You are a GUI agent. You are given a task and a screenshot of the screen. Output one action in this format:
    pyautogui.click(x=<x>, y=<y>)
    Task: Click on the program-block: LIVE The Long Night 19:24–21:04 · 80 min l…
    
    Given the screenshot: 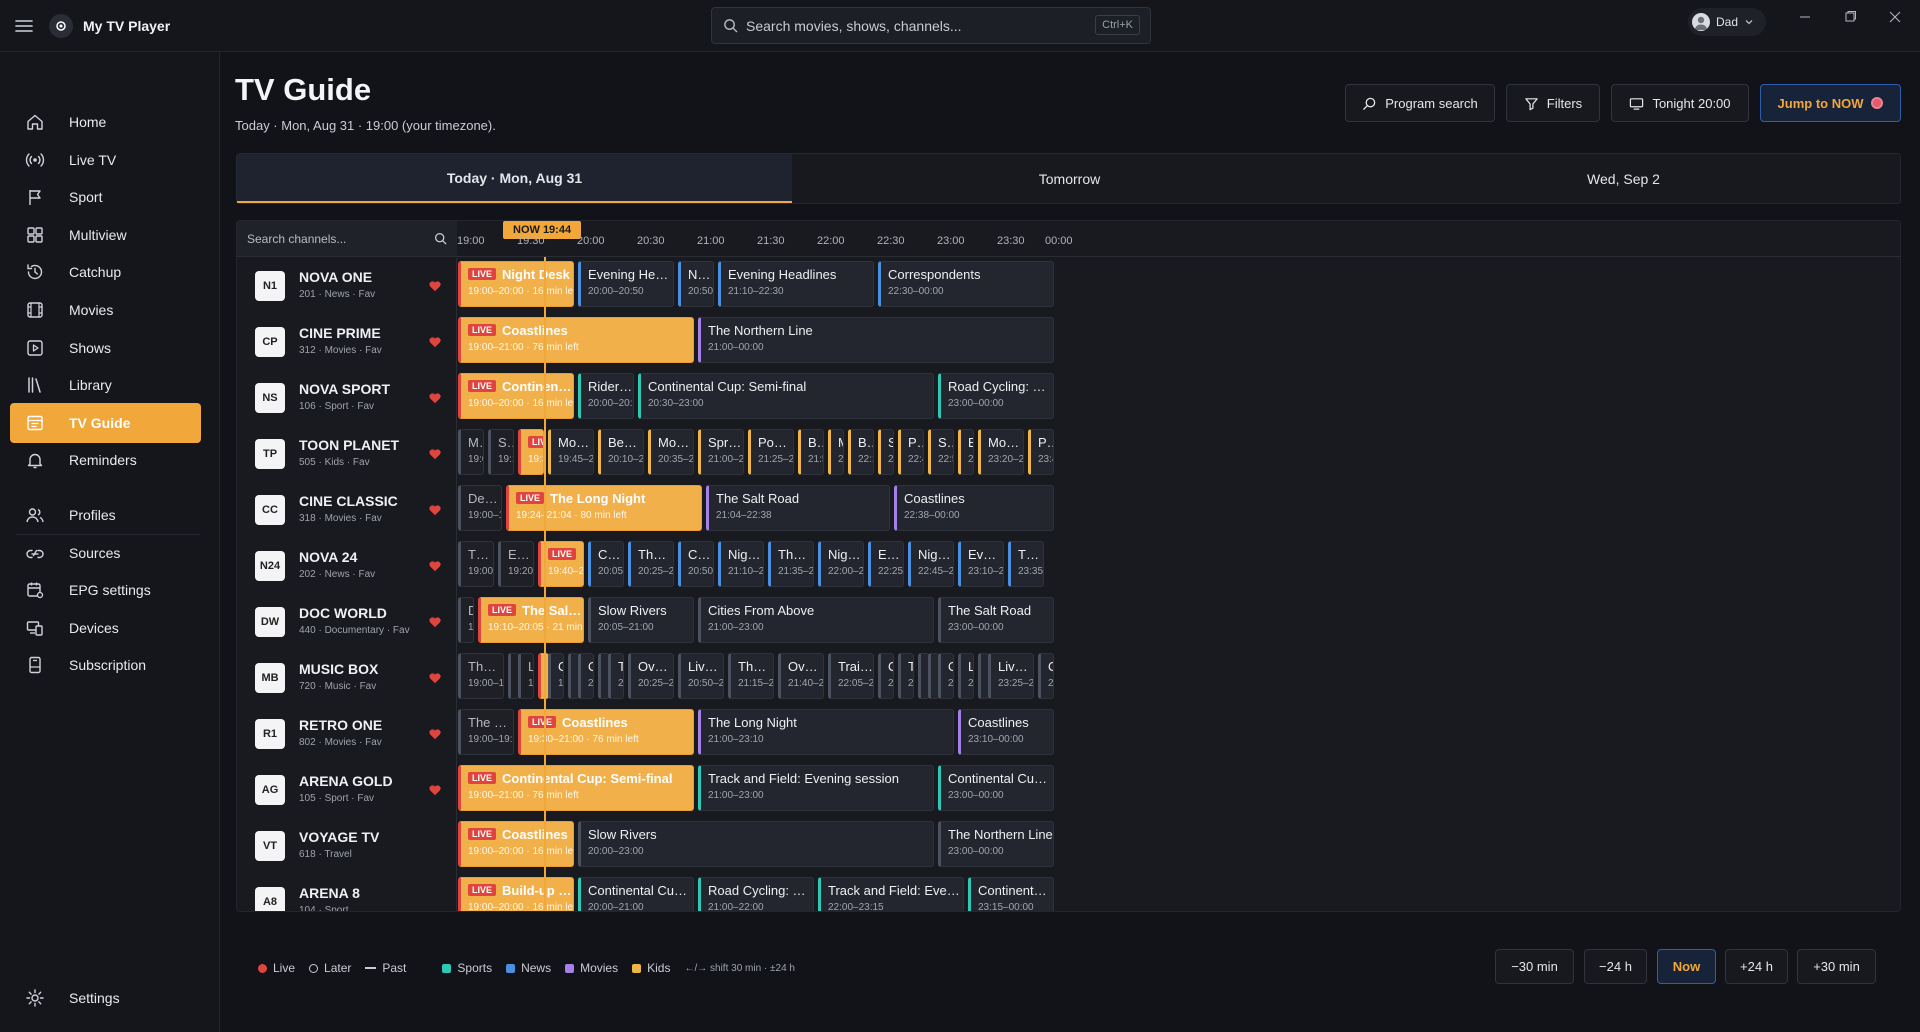 What is the action you would take?
    pyautogui.click(x=604, y=508)
    